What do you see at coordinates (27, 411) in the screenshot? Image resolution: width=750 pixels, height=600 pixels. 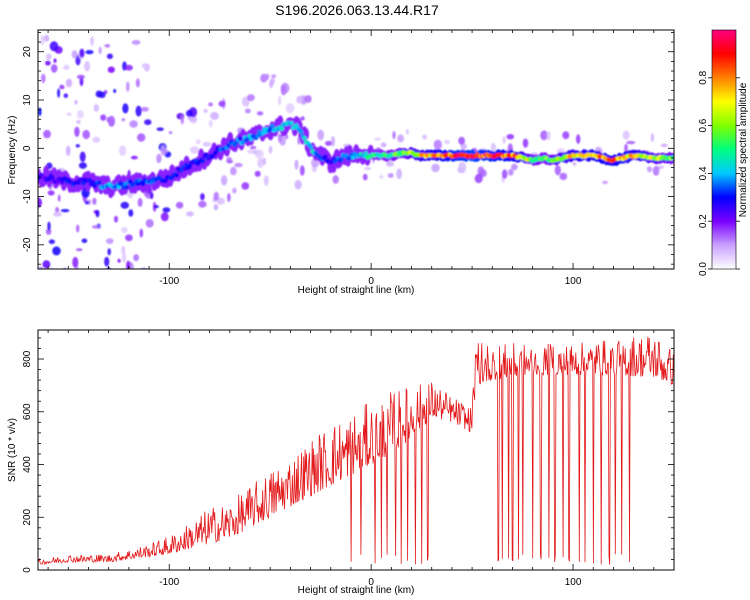 I see `y-tick-label: 600` at bounding box center [27, 411].